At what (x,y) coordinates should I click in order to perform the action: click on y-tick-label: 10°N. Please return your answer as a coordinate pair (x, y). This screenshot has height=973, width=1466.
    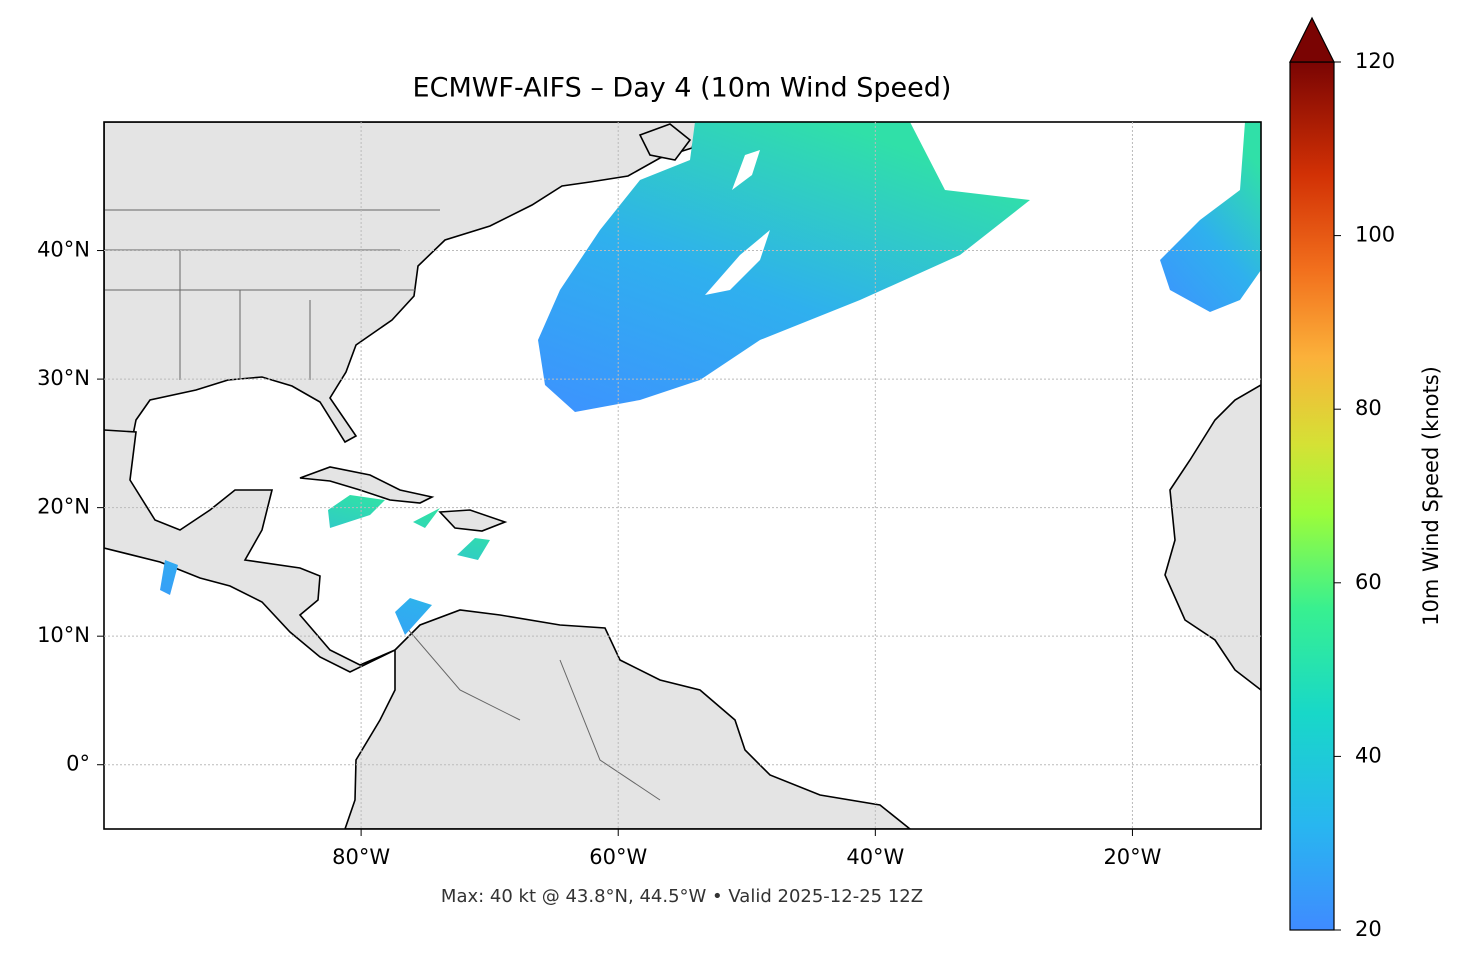
    Looking at the image, I should click on (63, 635).